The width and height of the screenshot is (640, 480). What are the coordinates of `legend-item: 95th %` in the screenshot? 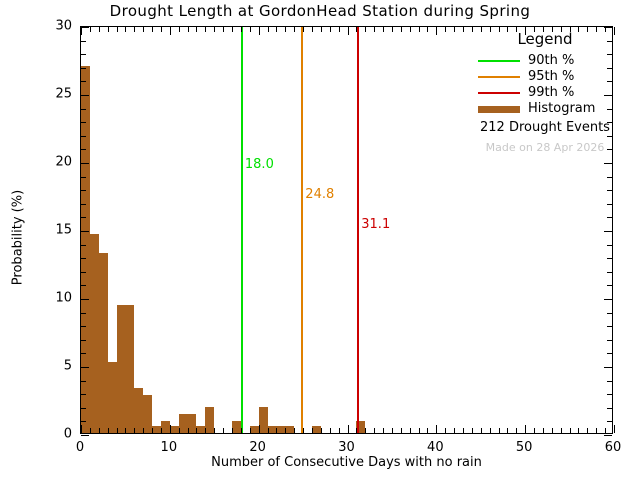 It's located at (545, 77).